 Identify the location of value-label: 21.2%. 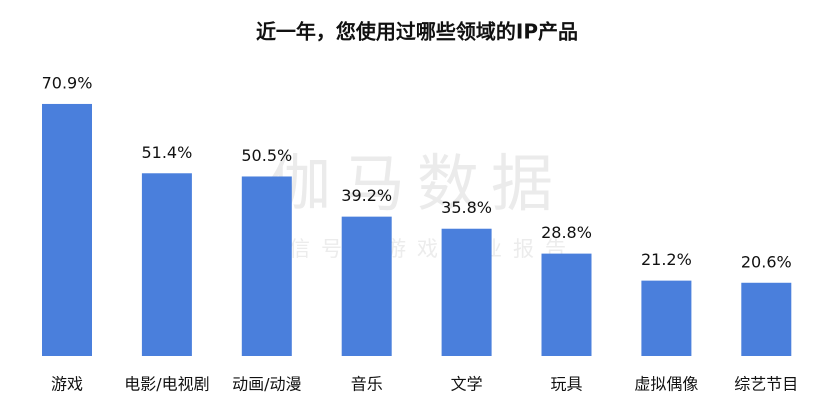
(666, 259).